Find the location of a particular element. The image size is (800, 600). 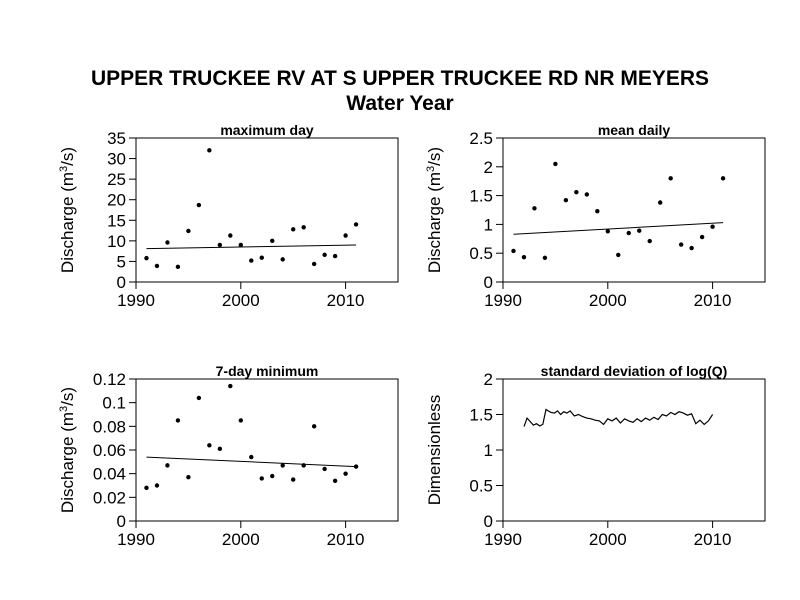

y-tick-label: 2.5 is located at coordinates (481, 138).